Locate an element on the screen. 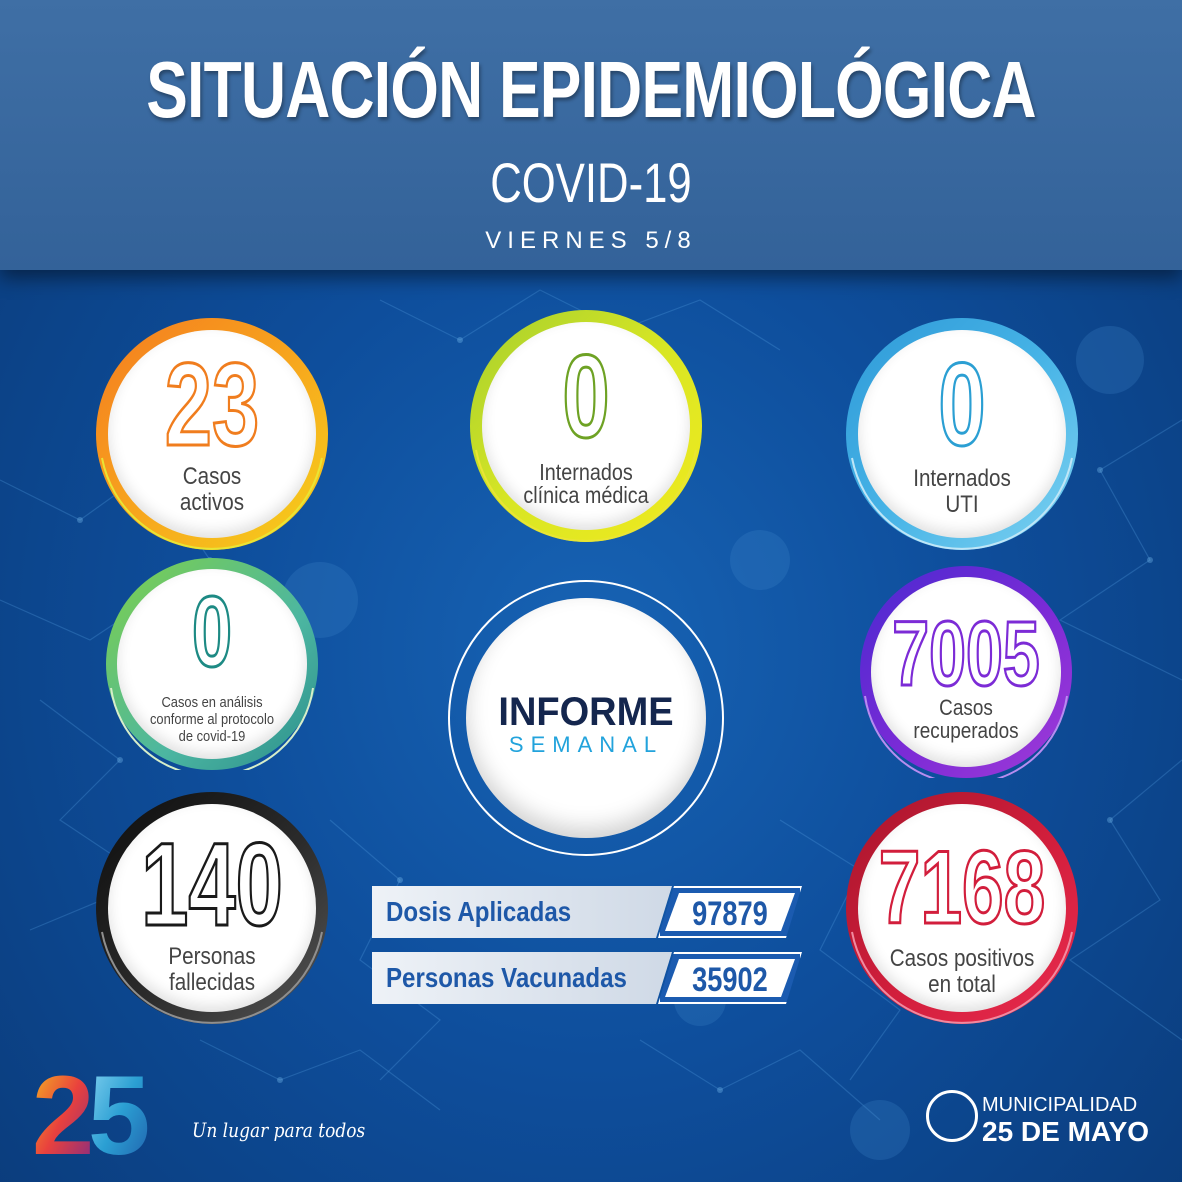 This screenshot has height=1182, width=1182. stat-label-line2: clínica médica is located at coordinates (586, 495).